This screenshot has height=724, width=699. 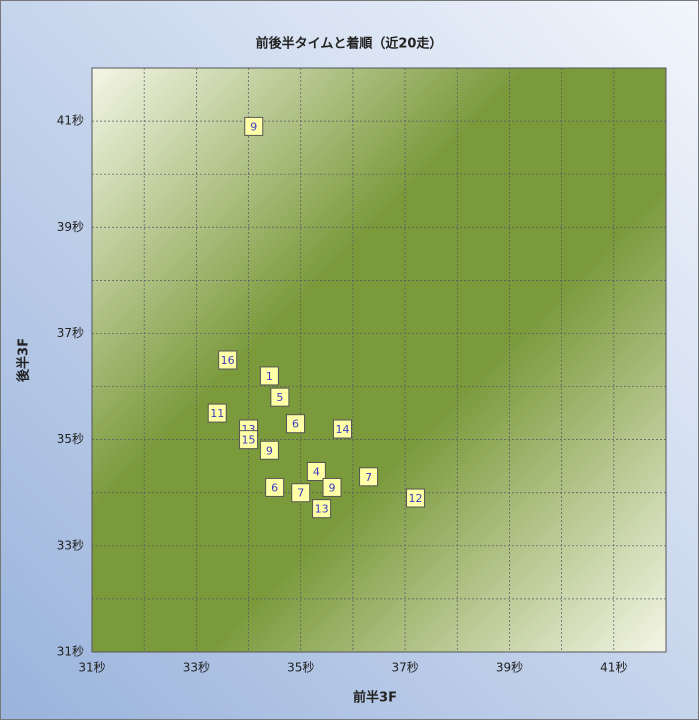 I want to click on point-label: 1, so click(x=269, y=376).